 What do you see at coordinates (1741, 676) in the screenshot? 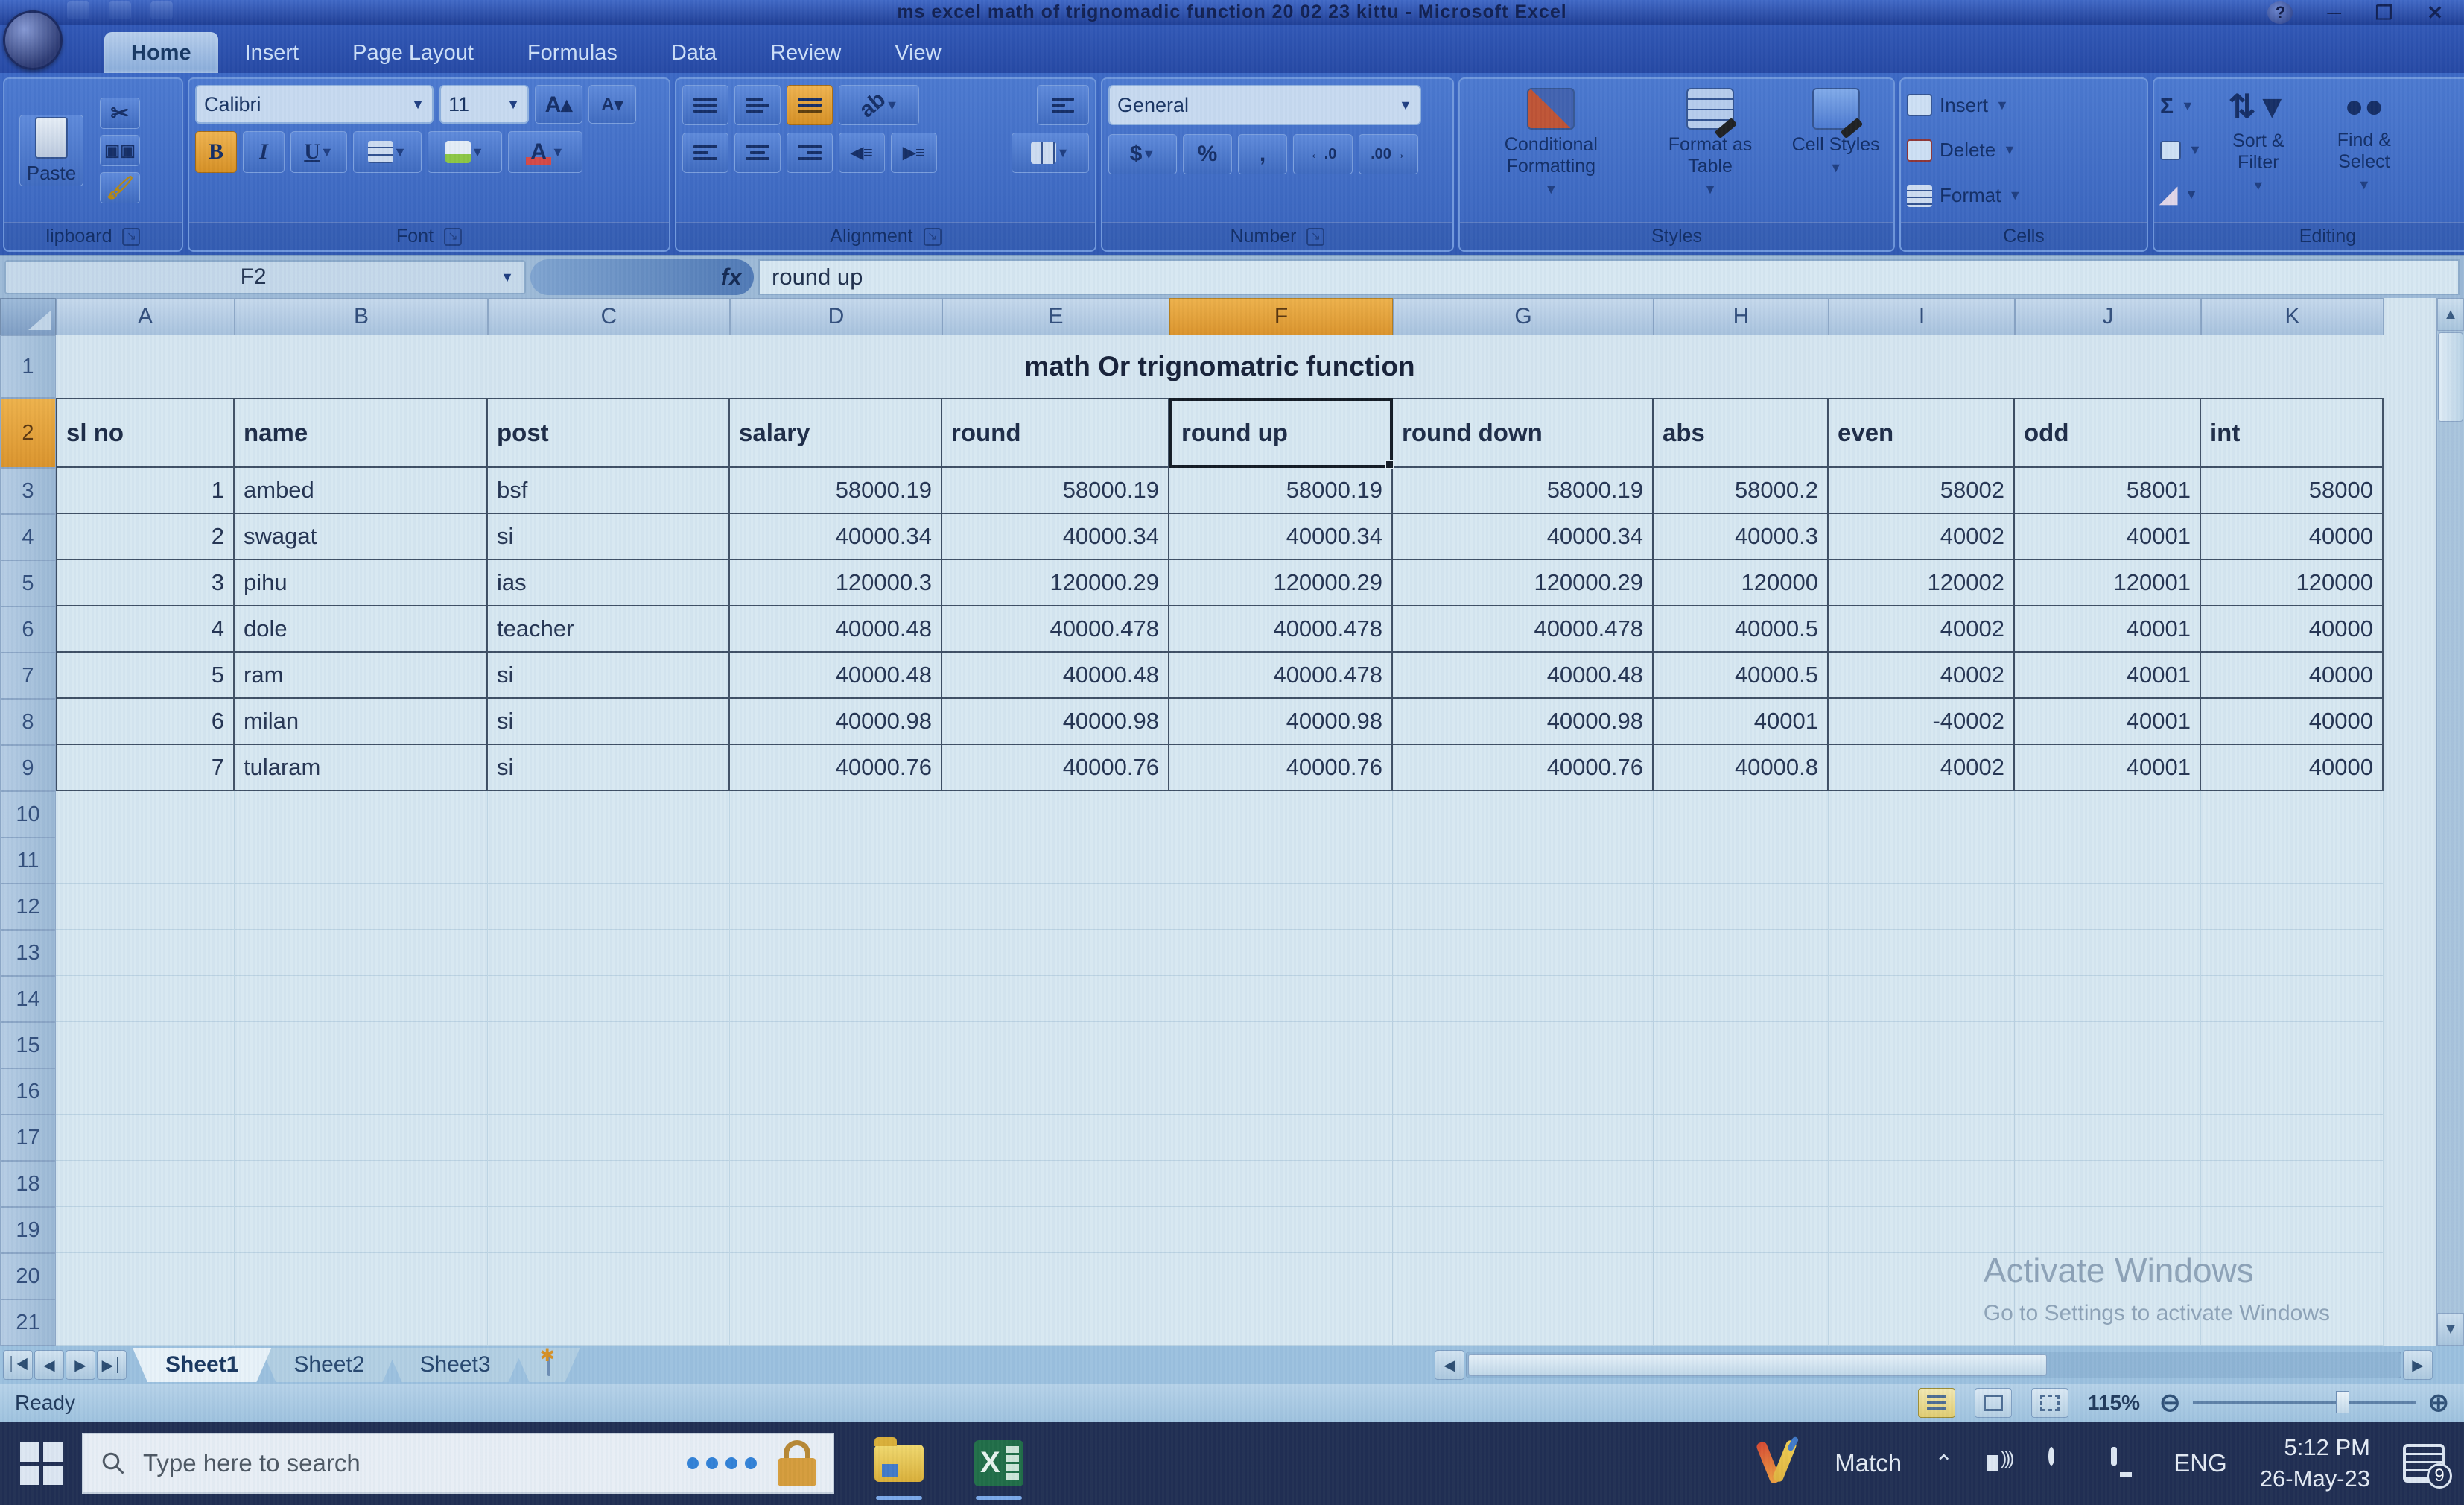
I see `cell-H7: 40000.5` at bounding box center [1741, 676].